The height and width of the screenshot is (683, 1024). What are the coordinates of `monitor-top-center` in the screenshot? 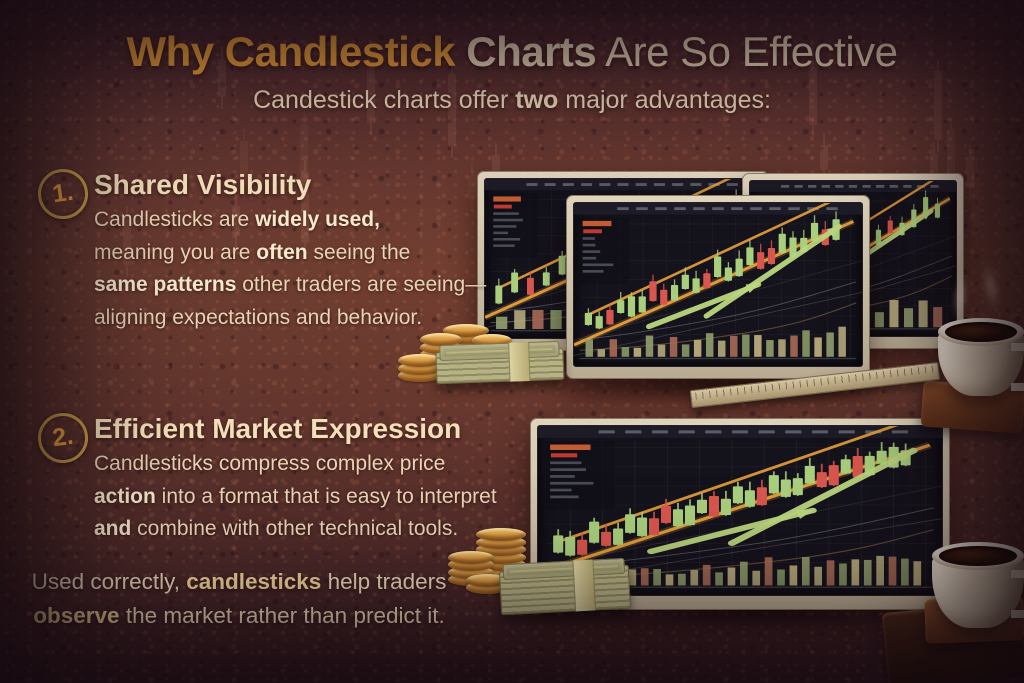 It's located at (718, 287).